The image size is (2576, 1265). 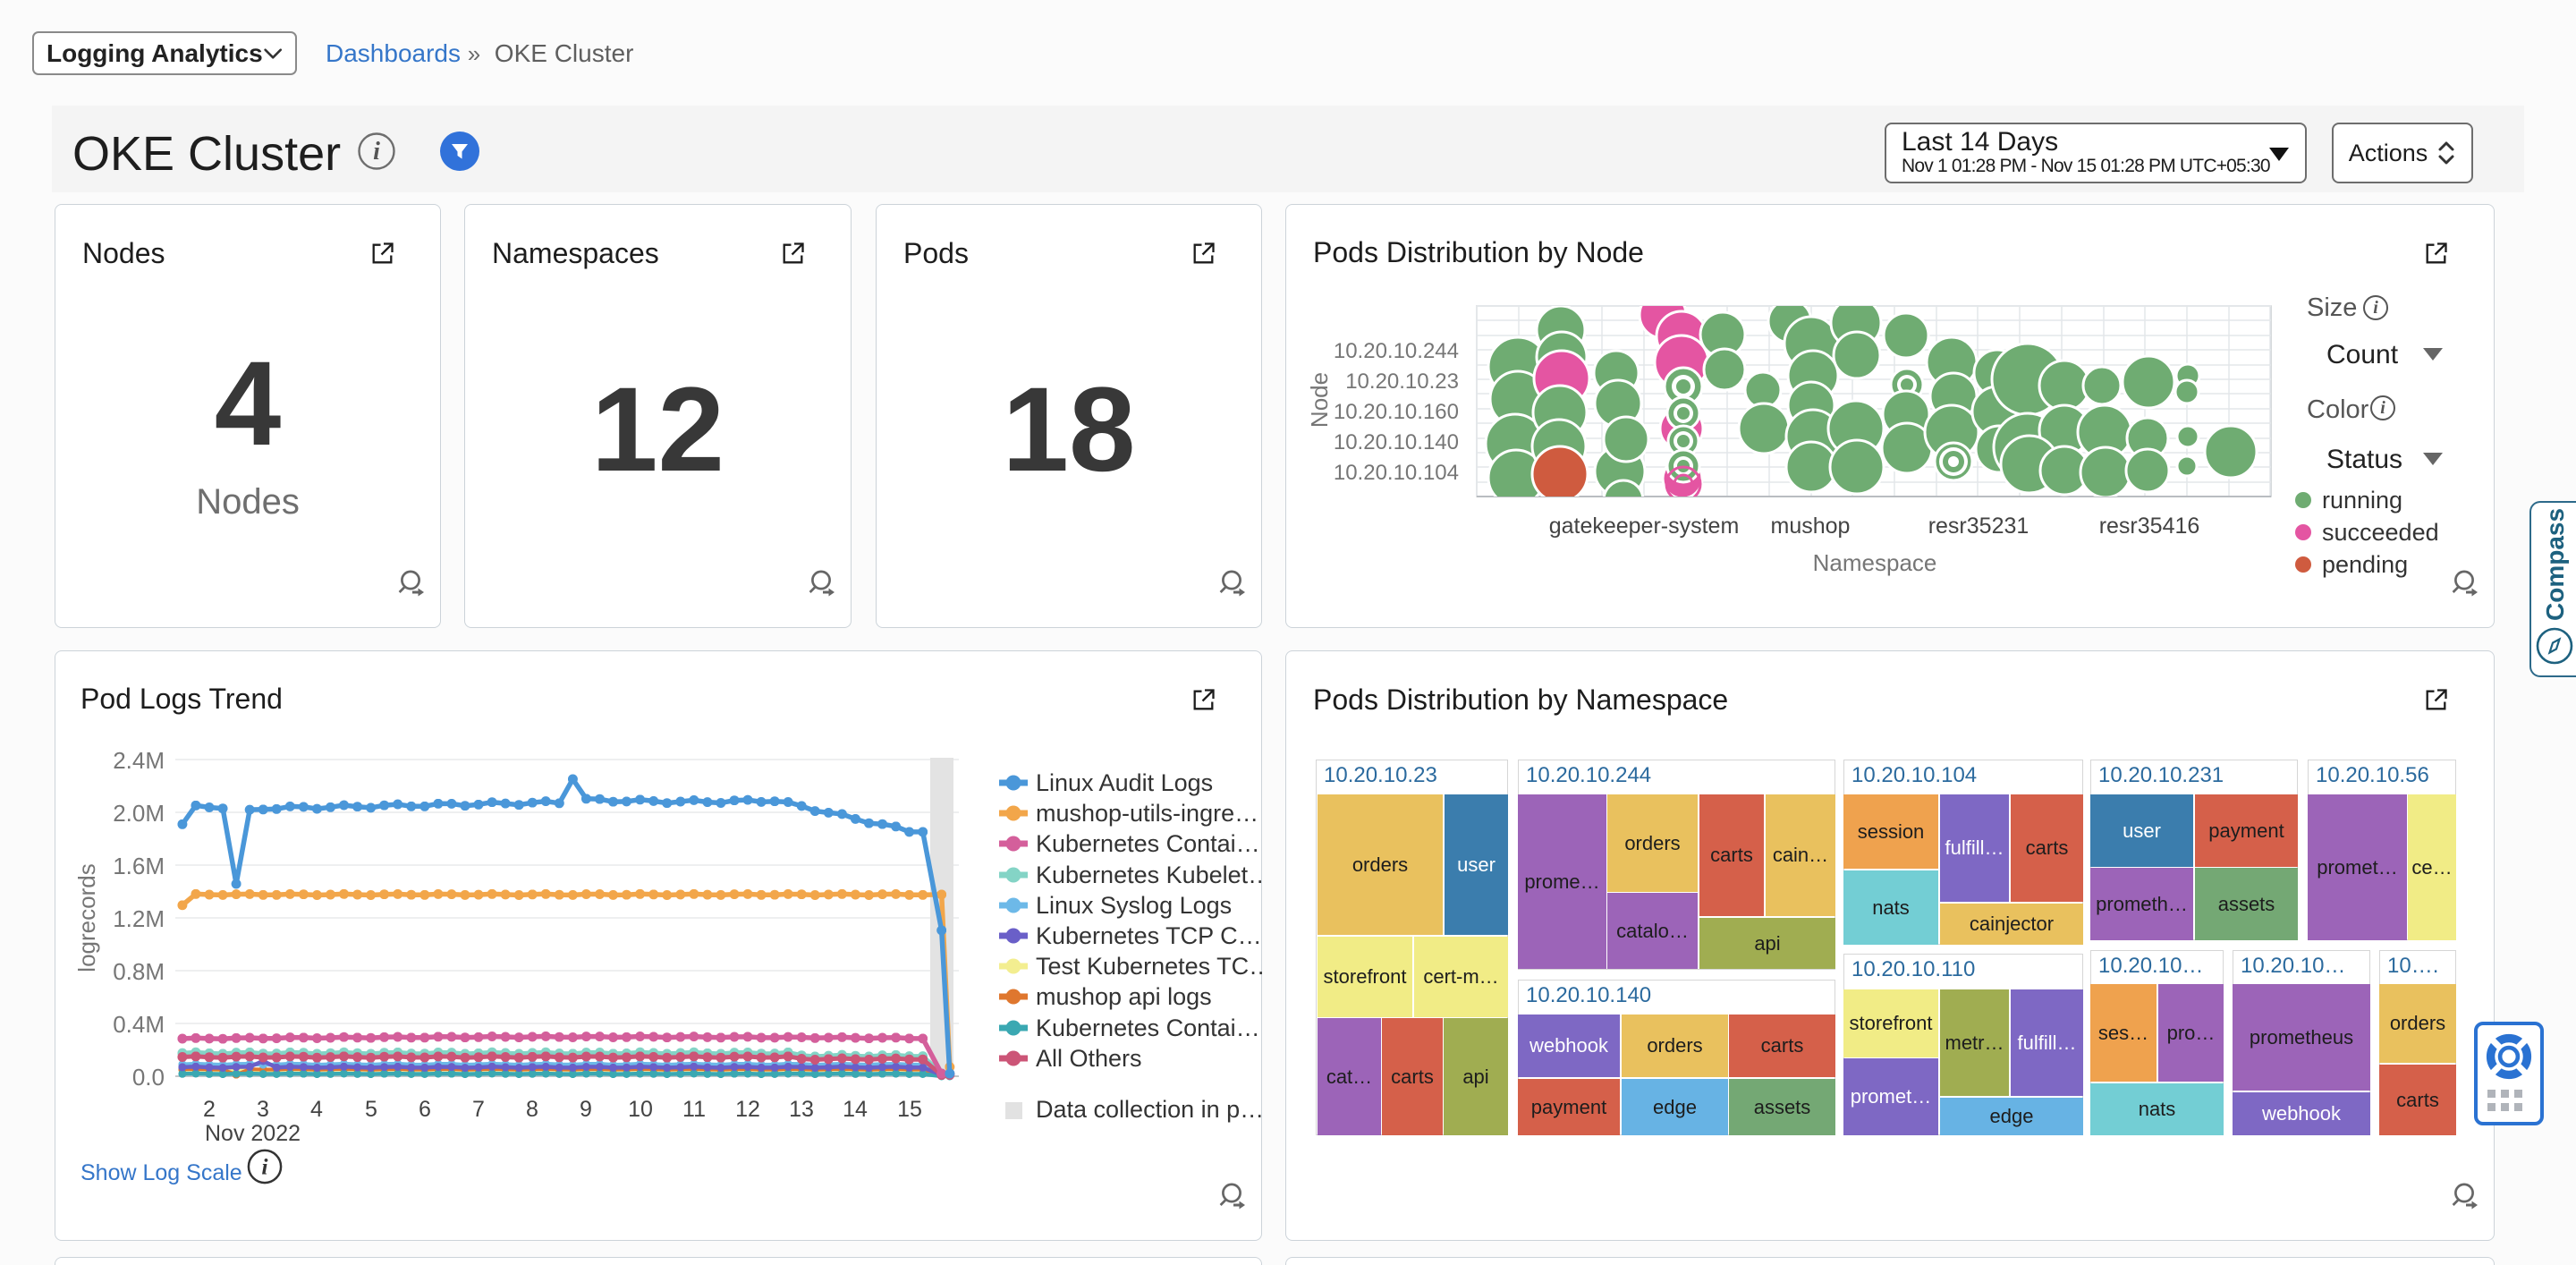 I want to click on svg-text: mushop, so click(x=1811, y=526).